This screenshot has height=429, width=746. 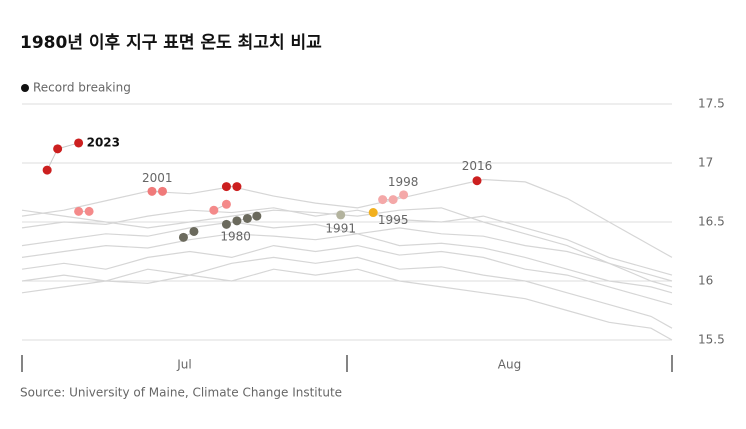 What do you see at coordinates (340, 228) in the screenshot?
I see `record-label: 1991` at bounding box center [340, 228].